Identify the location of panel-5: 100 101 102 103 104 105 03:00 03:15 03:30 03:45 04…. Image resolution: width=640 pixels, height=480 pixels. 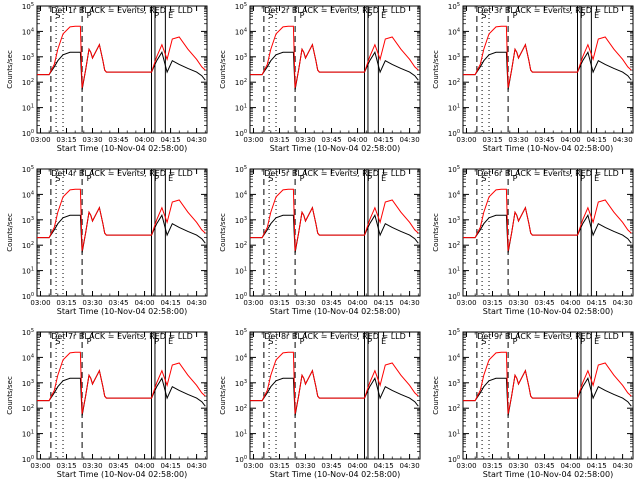
(320, 240).